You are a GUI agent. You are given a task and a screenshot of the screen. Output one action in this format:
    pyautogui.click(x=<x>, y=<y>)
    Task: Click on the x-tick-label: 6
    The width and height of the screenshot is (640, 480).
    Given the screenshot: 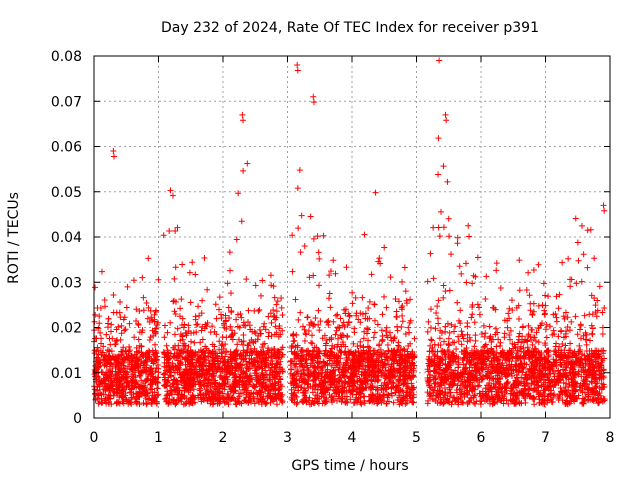 What is the action you would take?
    pyautogui.click(x=481, y=438)
    